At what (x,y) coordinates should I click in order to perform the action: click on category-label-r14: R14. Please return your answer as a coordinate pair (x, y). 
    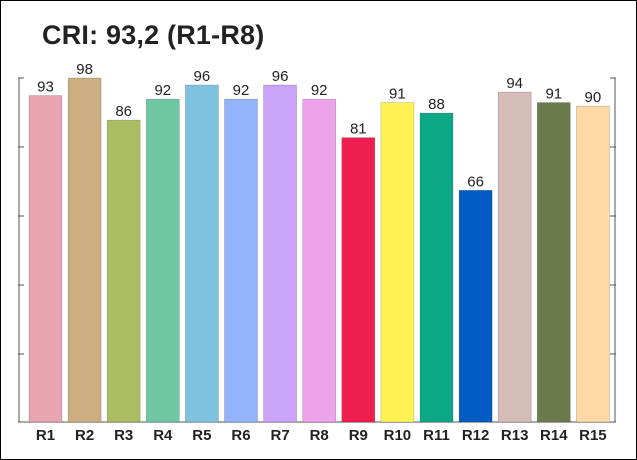
    Looking at the image, I should click on (554, 435).